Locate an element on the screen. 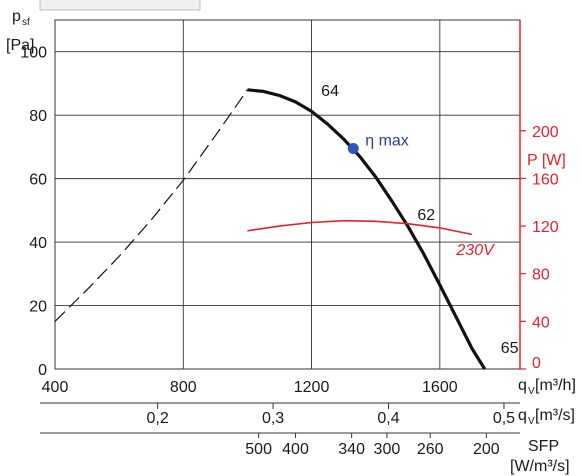 The height and width of the screenshot is (476, 582). eta-max-point is located at coordinates (353, 148).